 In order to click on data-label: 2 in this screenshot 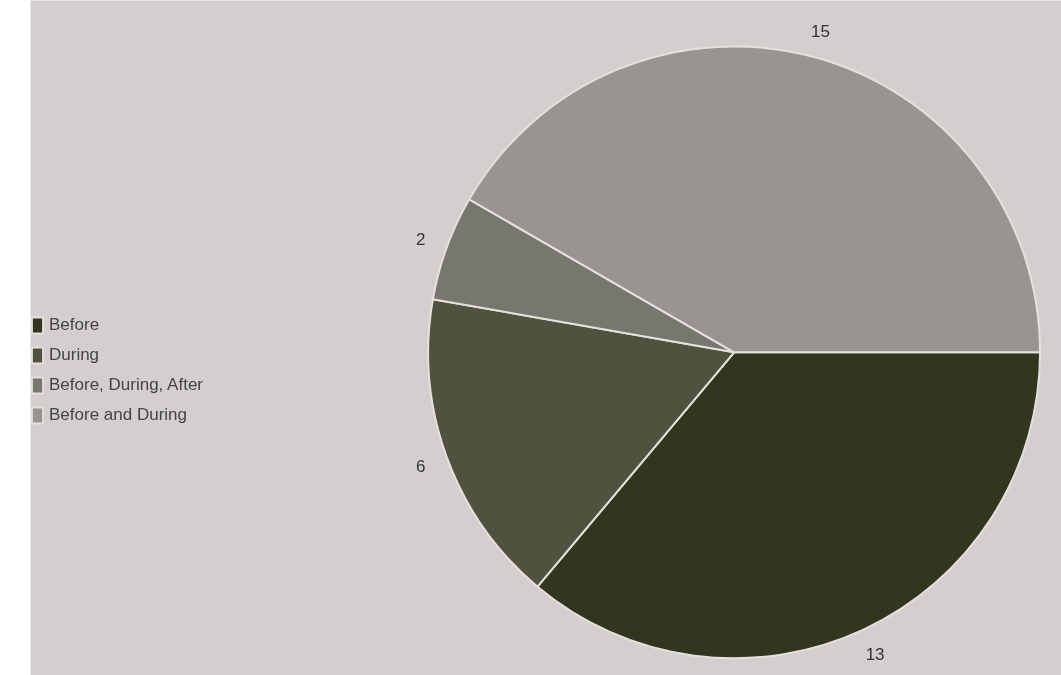, I will do `click(421, 239)`.